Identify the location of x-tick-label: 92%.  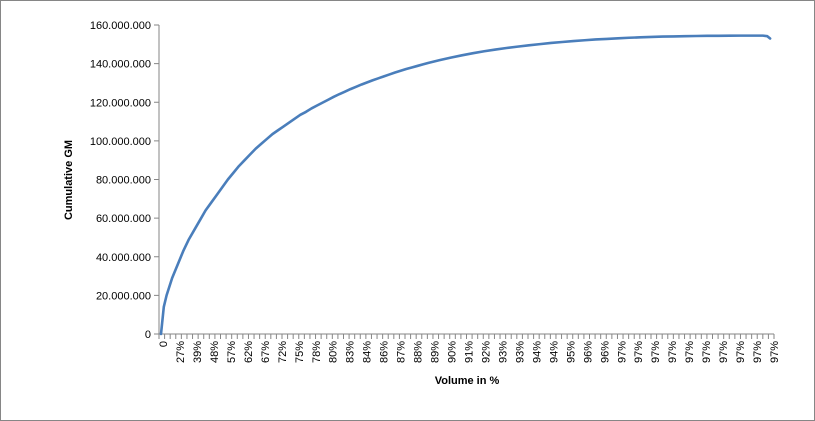
(486, 352).